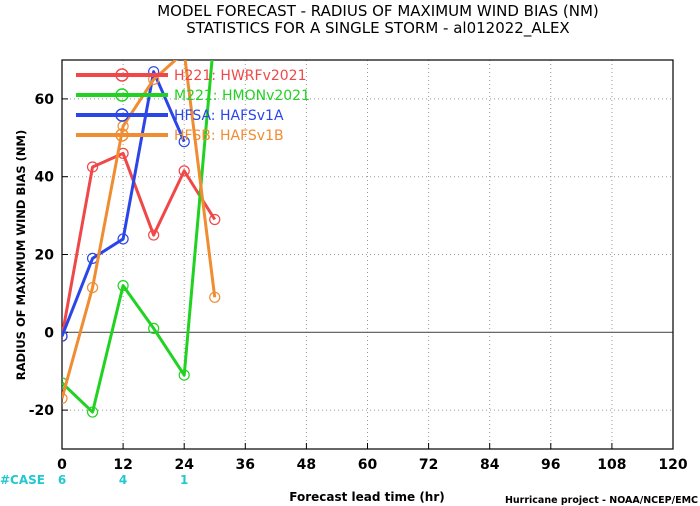  I want to click on x-tick-label: 0, so click(62, 465).